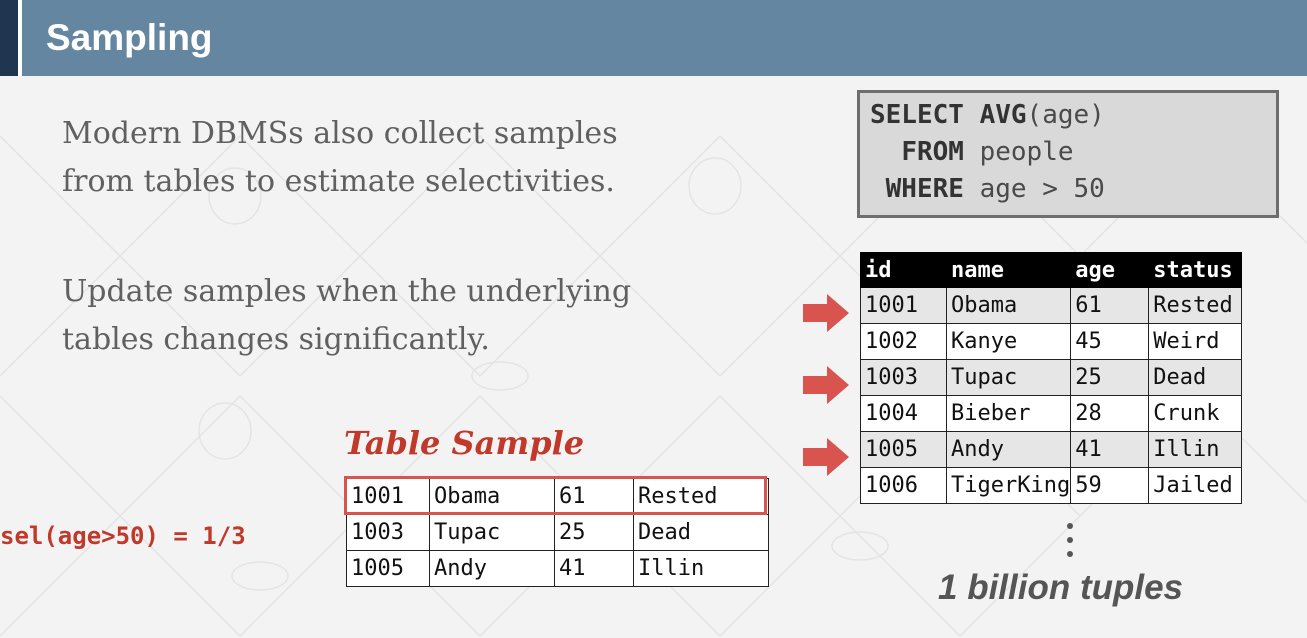  What do you see at coordinates (1195, 413) in the screenshot?
I see `cell-status: Crunk` at bounding box center [1195, 413].